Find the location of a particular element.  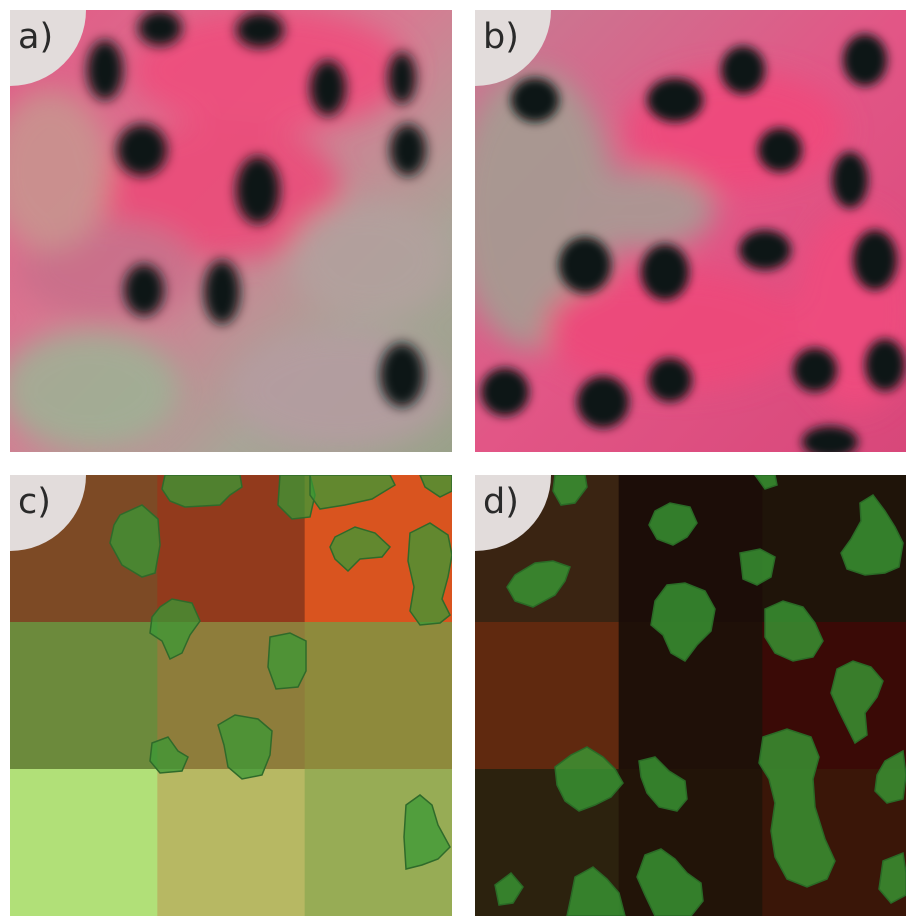

panel-label-a: a) is located at coordinates (48, 48).